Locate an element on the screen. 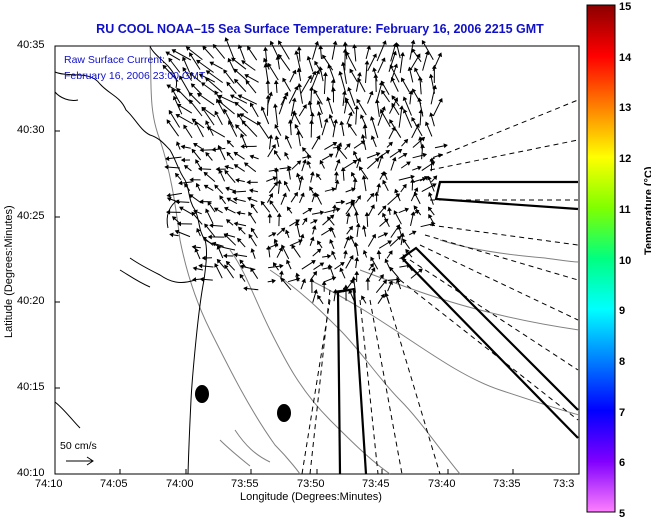 This screenshot has width=651, height=520. colorbar-tick-label: 11 is located at coordinates (625, 210).